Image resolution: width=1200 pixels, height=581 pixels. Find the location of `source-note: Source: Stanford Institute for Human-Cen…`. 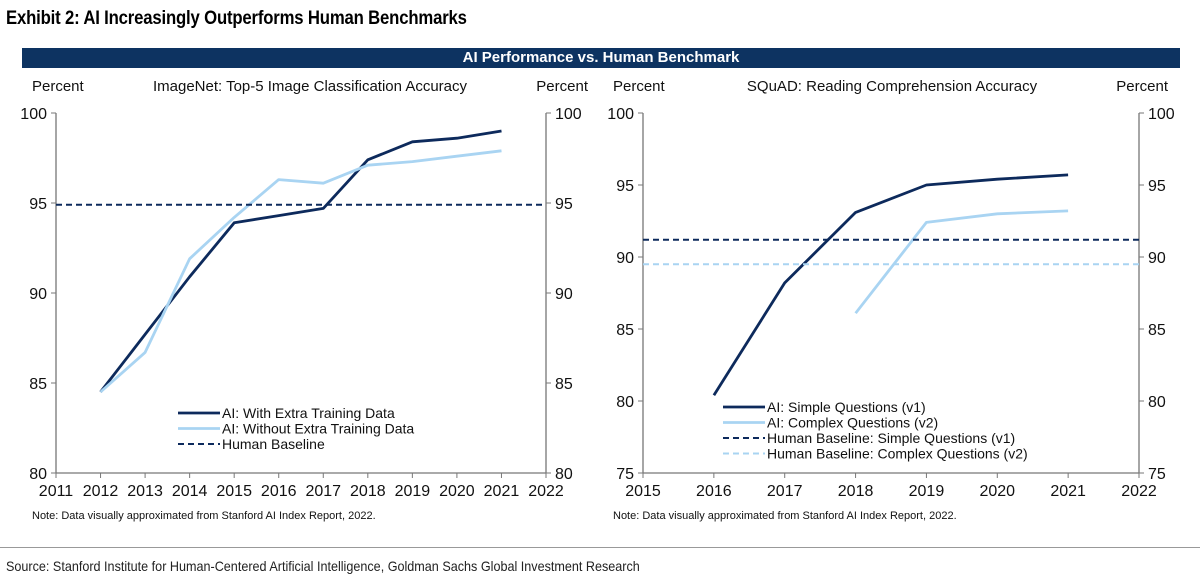

source-note: Source: Stanford Institute for Human-Cen… is located at coordinates (323, 566).